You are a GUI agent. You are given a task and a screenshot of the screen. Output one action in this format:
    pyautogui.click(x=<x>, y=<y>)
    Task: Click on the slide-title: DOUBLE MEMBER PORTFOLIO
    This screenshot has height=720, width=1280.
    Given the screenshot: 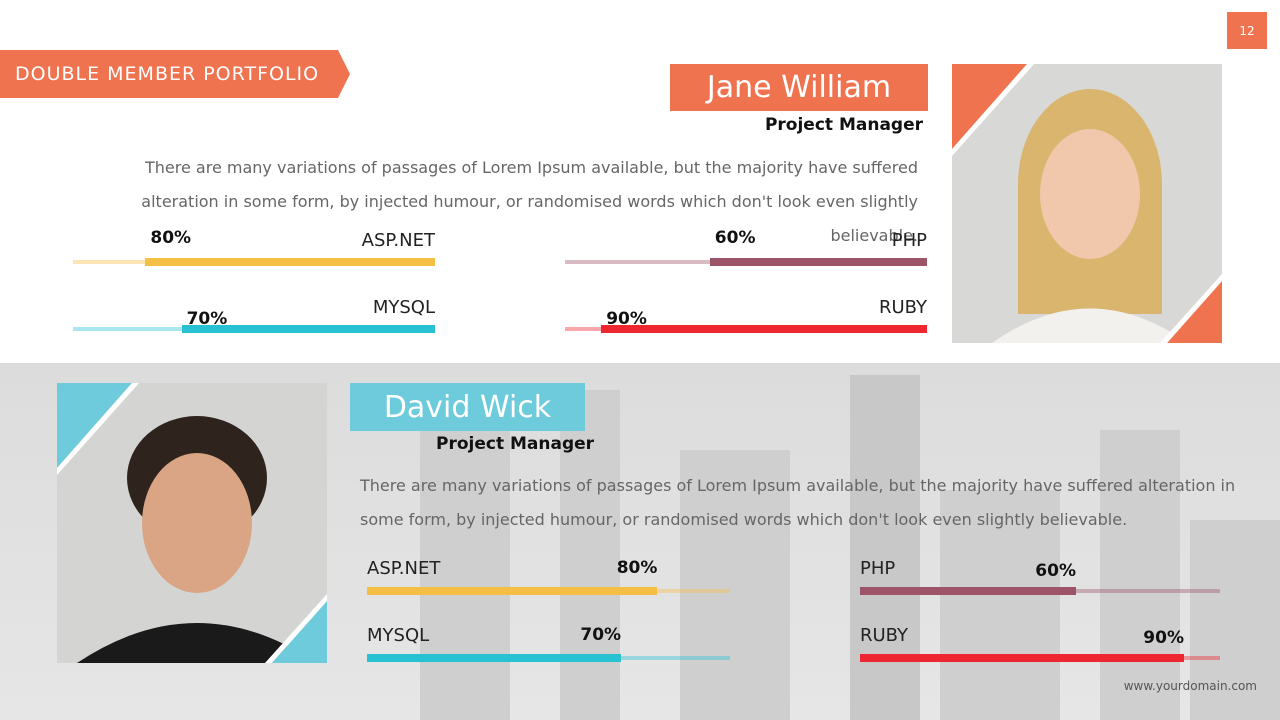 What is the action you would take?
    pyautogui.click(x=167, y=74)
    